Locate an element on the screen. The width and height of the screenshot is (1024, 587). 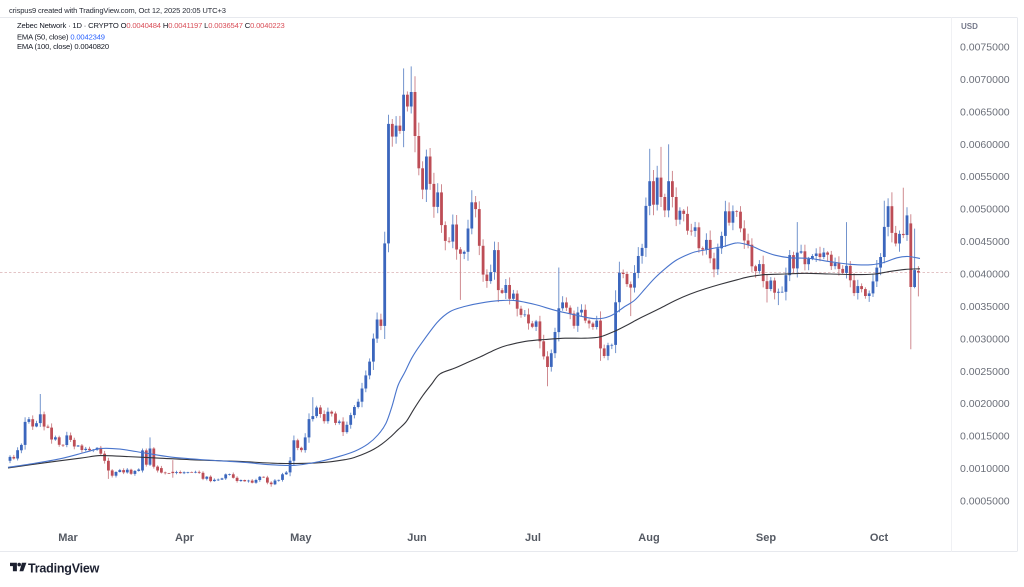
svg-text: Jun is located at coordinates (417, 538).